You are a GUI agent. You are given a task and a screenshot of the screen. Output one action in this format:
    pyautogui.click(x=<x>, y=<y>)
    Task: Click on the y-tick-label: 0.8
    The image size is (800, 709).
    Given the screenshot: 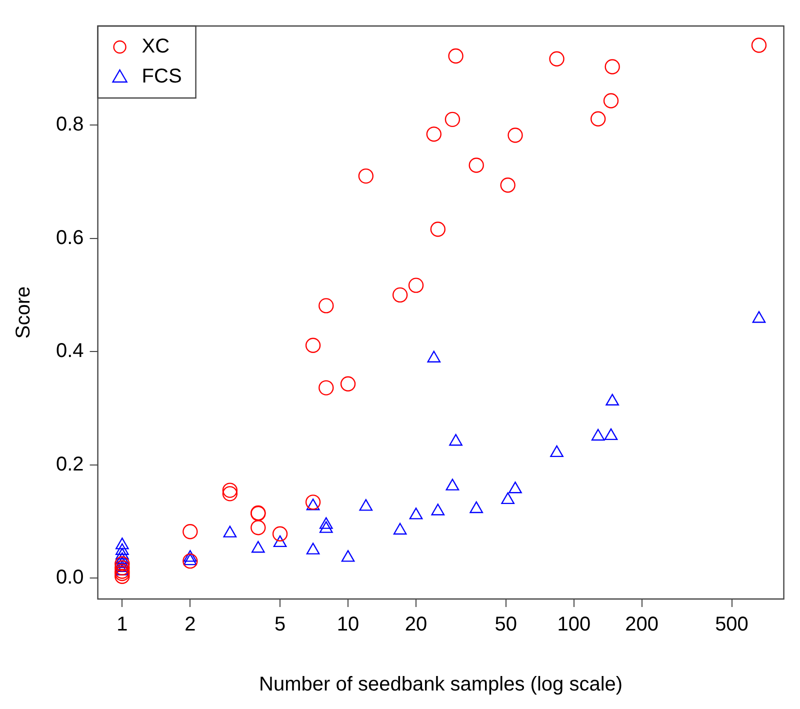 What is the action you would take?
    pyautogui.click(x=70, y=125)
    